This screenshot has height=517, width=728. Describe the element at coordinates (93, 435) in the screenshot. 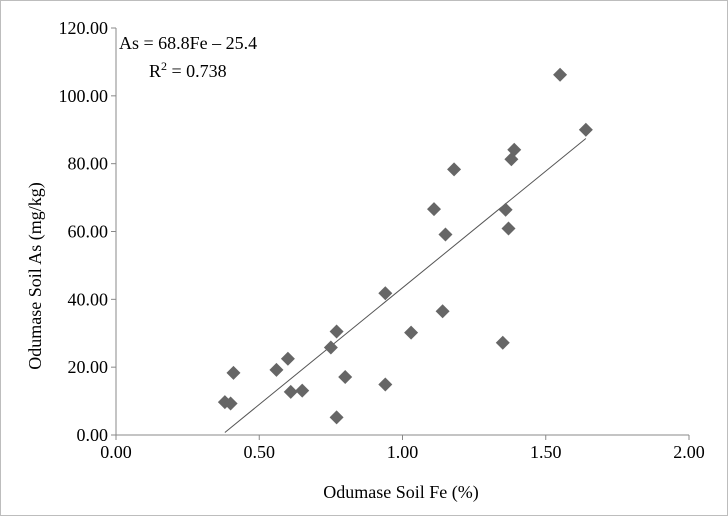

I see `y-tick-label: 0.00` at that location.